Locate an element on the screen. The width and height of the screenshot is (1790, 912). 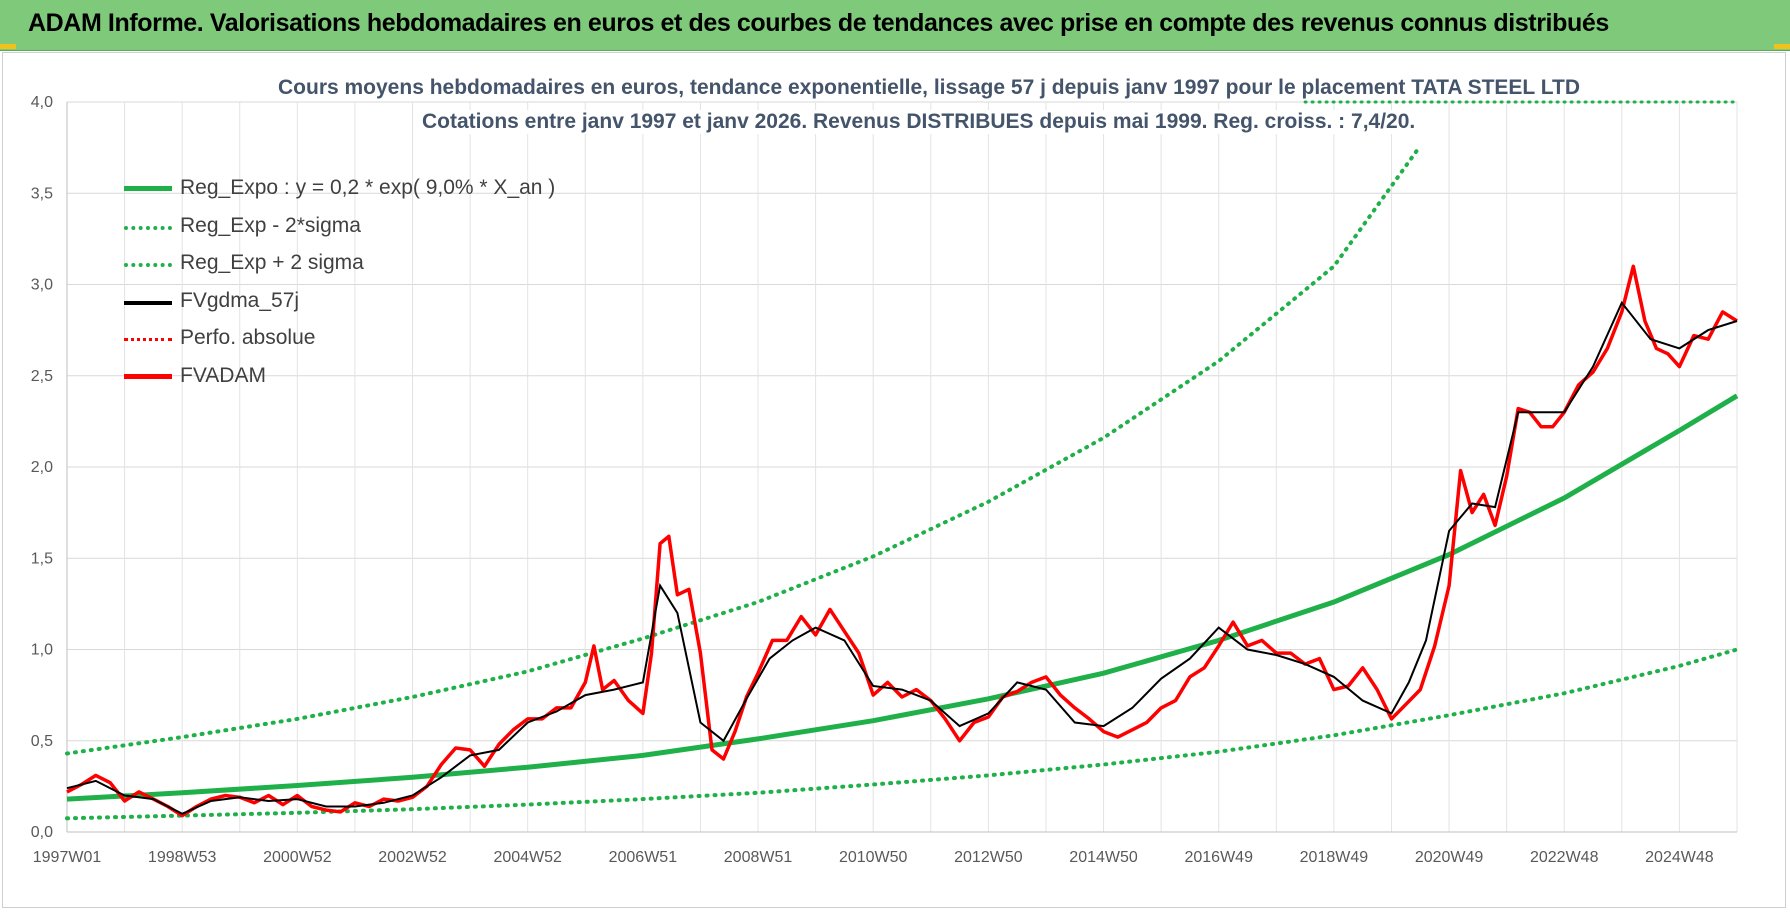
y-tick-label: 2,0 is located at coordinates (42, 467).